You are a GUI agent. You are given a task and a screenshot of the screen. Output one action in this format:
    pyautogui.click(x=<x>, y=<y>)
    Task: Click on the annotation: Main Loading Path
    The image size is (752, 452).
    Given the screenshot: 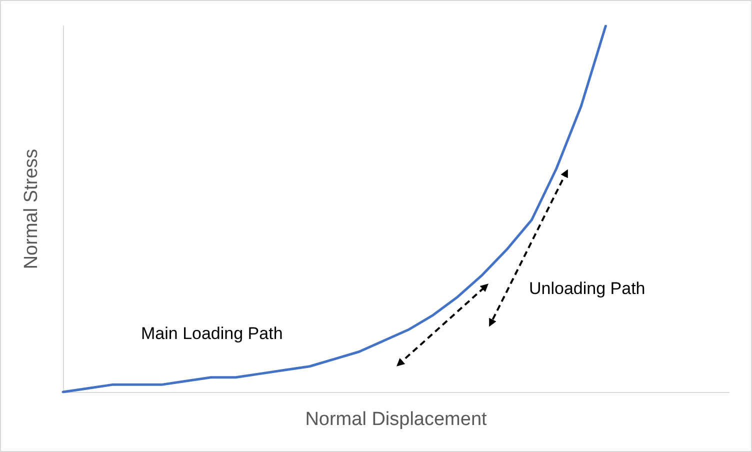 What is the action you would take?
    pyautogui.click(x=212, y=334)
    